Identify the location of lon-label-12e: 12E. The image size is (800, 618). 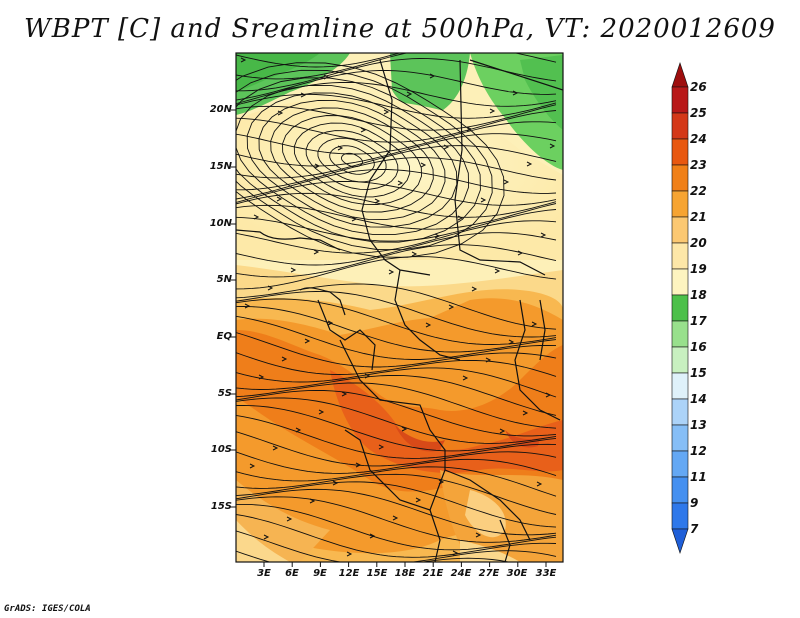
(349, 573).